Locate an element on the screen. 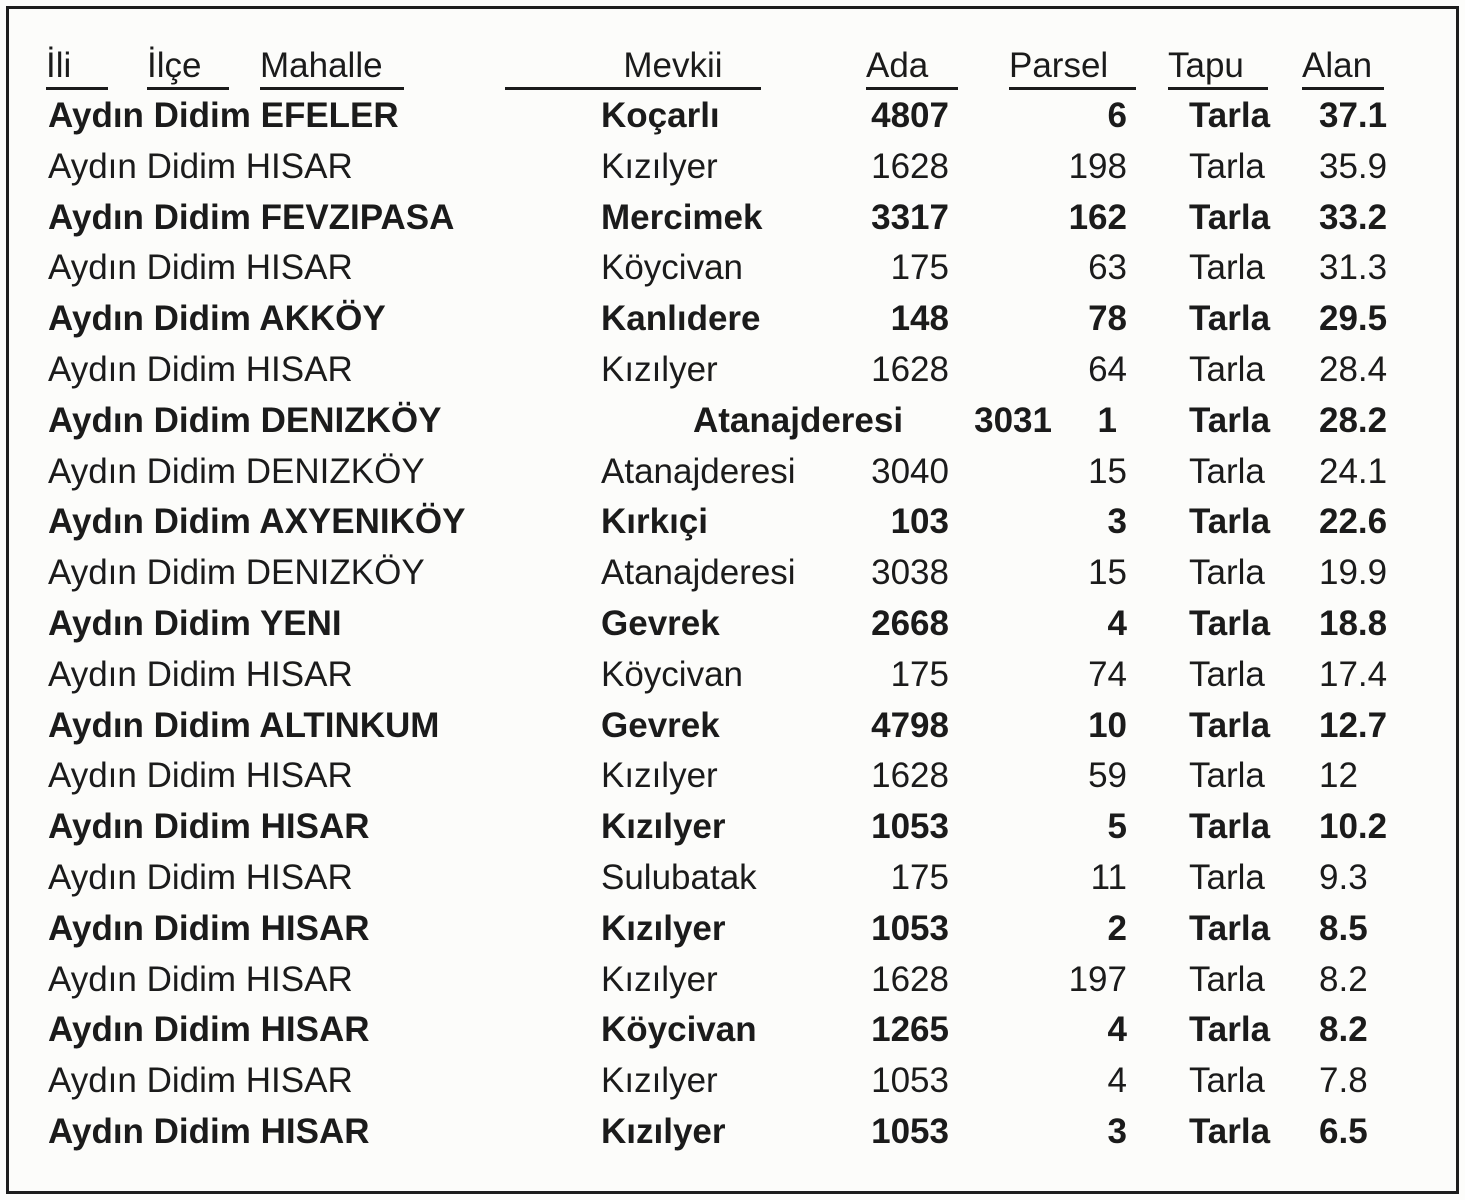  cell-alan: 37.1 is located at coordinates (1353, 115).